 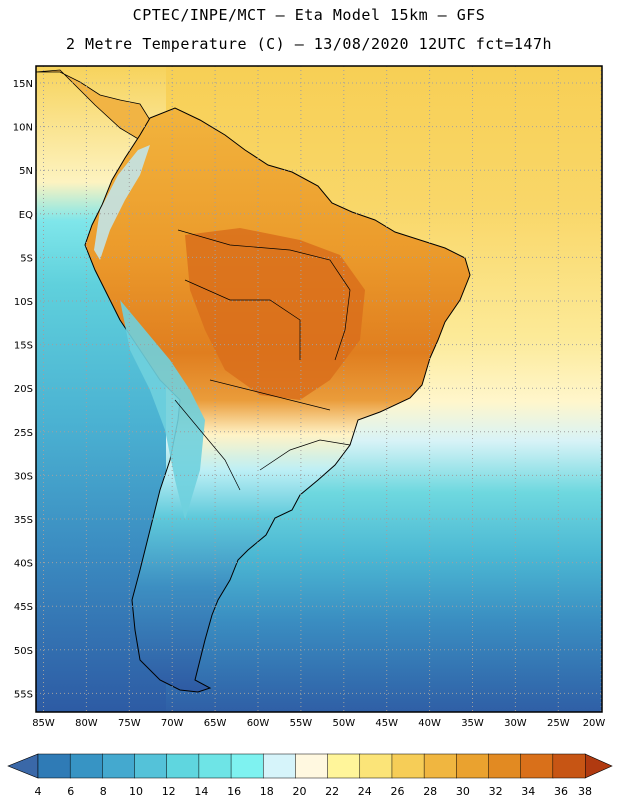 What do you see at coordinates (23, 476) in the screenshot?
I see `lat-label: 30S` at bounding box center [23, 476].